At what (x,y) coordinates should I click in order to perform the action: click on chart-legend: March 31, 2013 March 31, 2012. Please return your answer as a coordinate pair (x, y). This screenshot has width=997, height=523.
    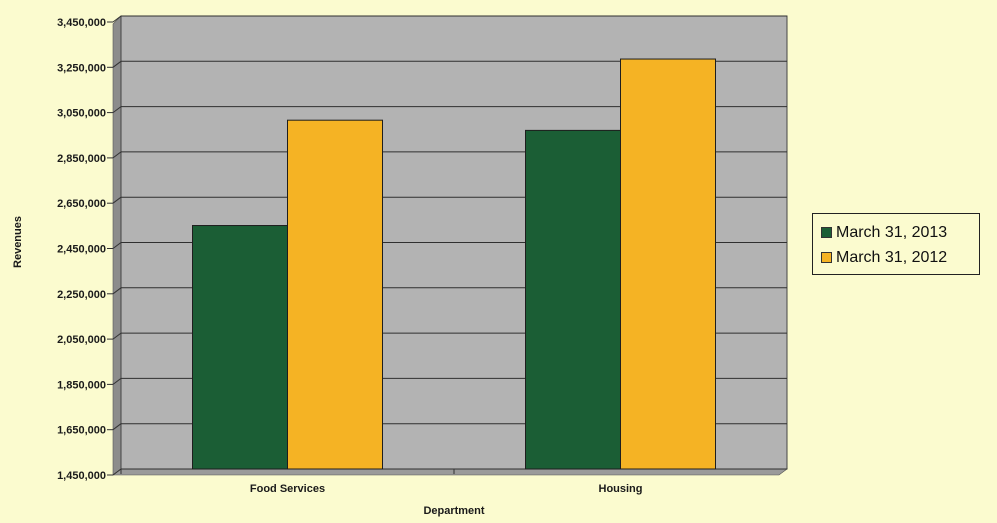
    Looking at the image, I should click on (896, 244).